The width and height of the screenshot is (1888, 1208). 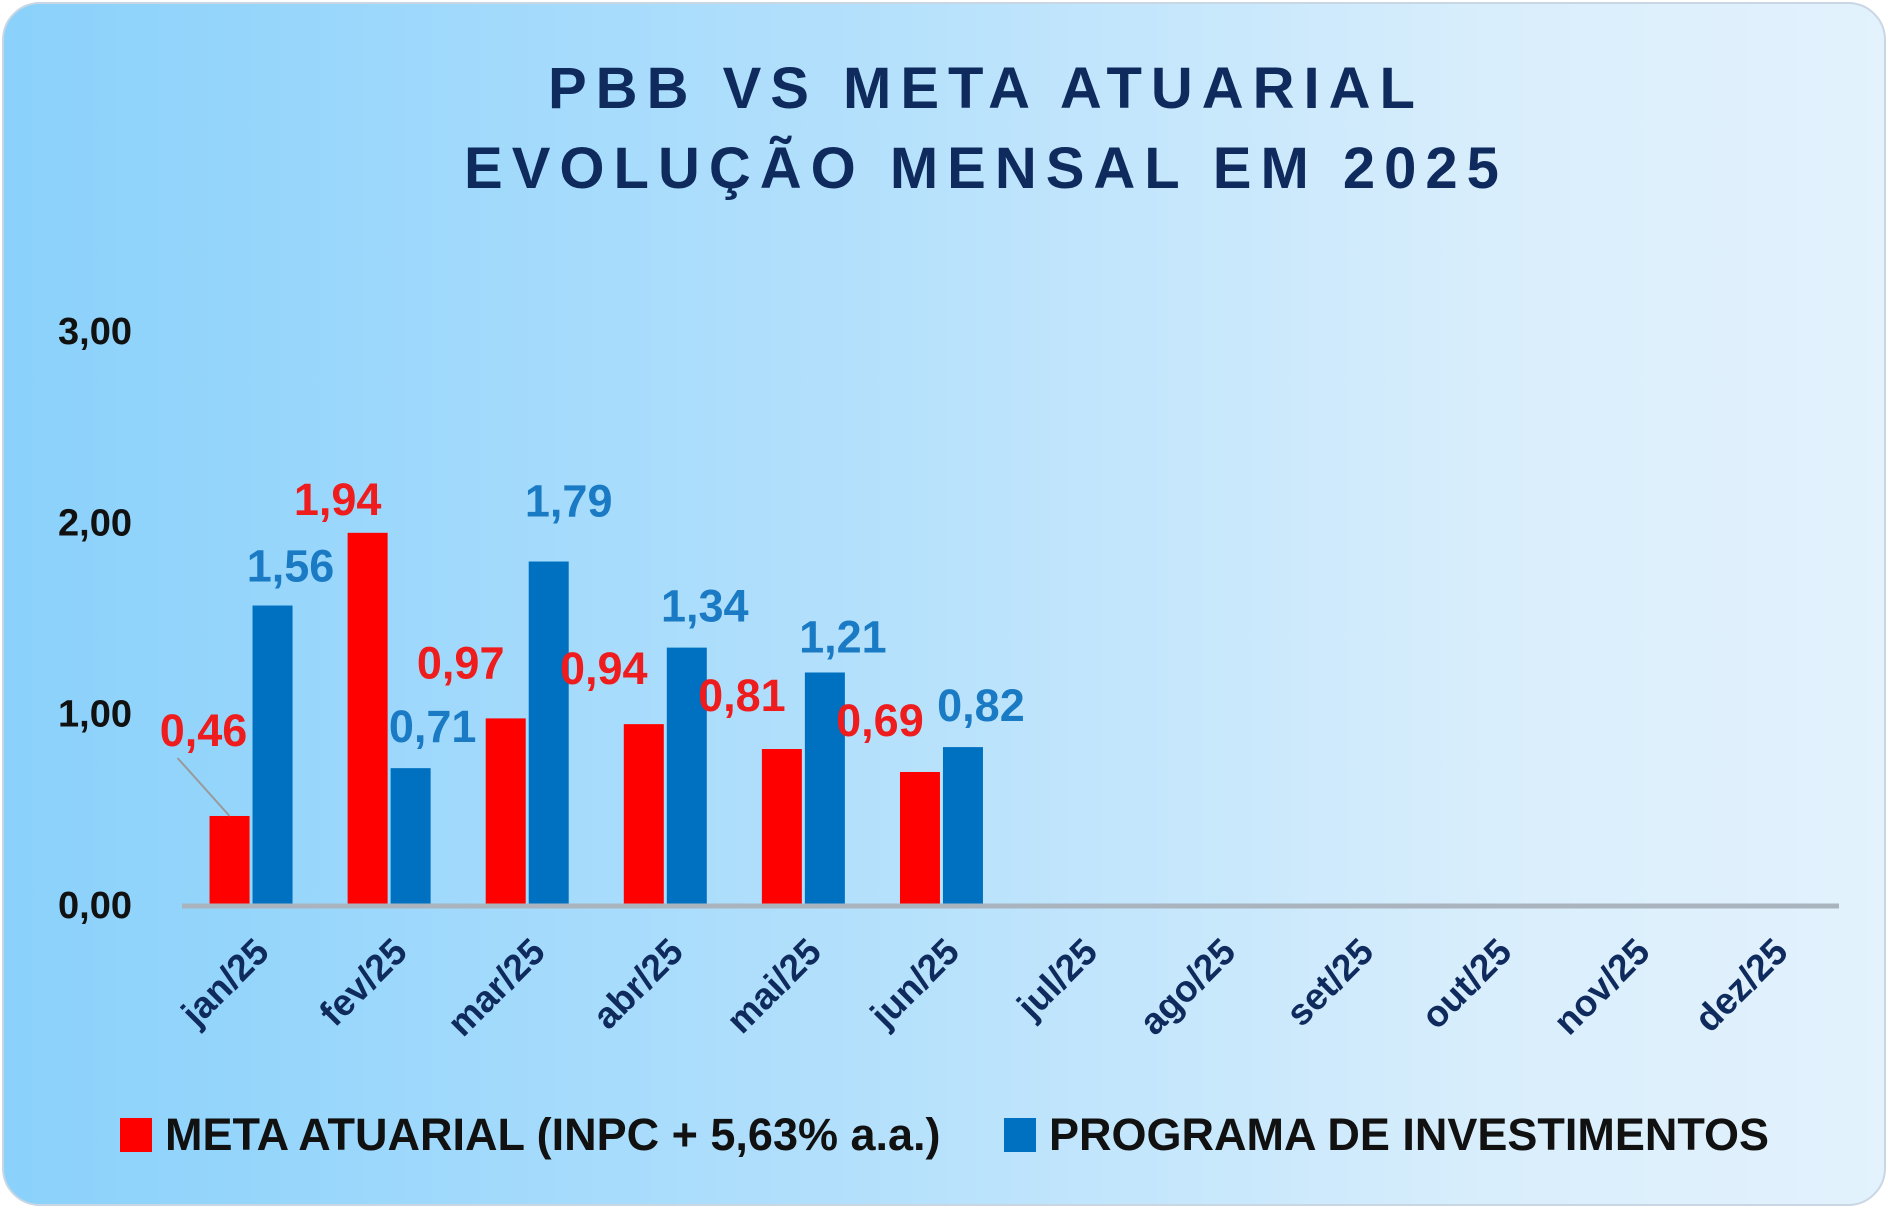 I want to click on y-tick-label: 2,00, so click(x=95, y=523).